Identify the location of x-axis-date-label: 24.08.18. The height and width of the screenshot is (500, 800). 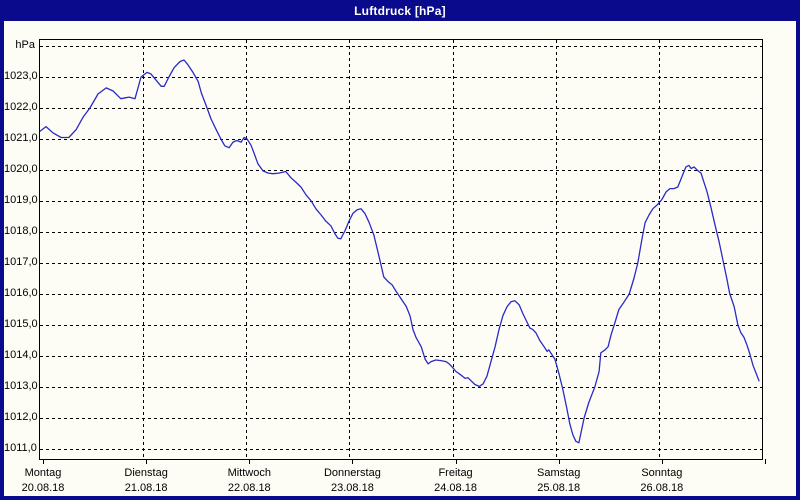
(455, 488).